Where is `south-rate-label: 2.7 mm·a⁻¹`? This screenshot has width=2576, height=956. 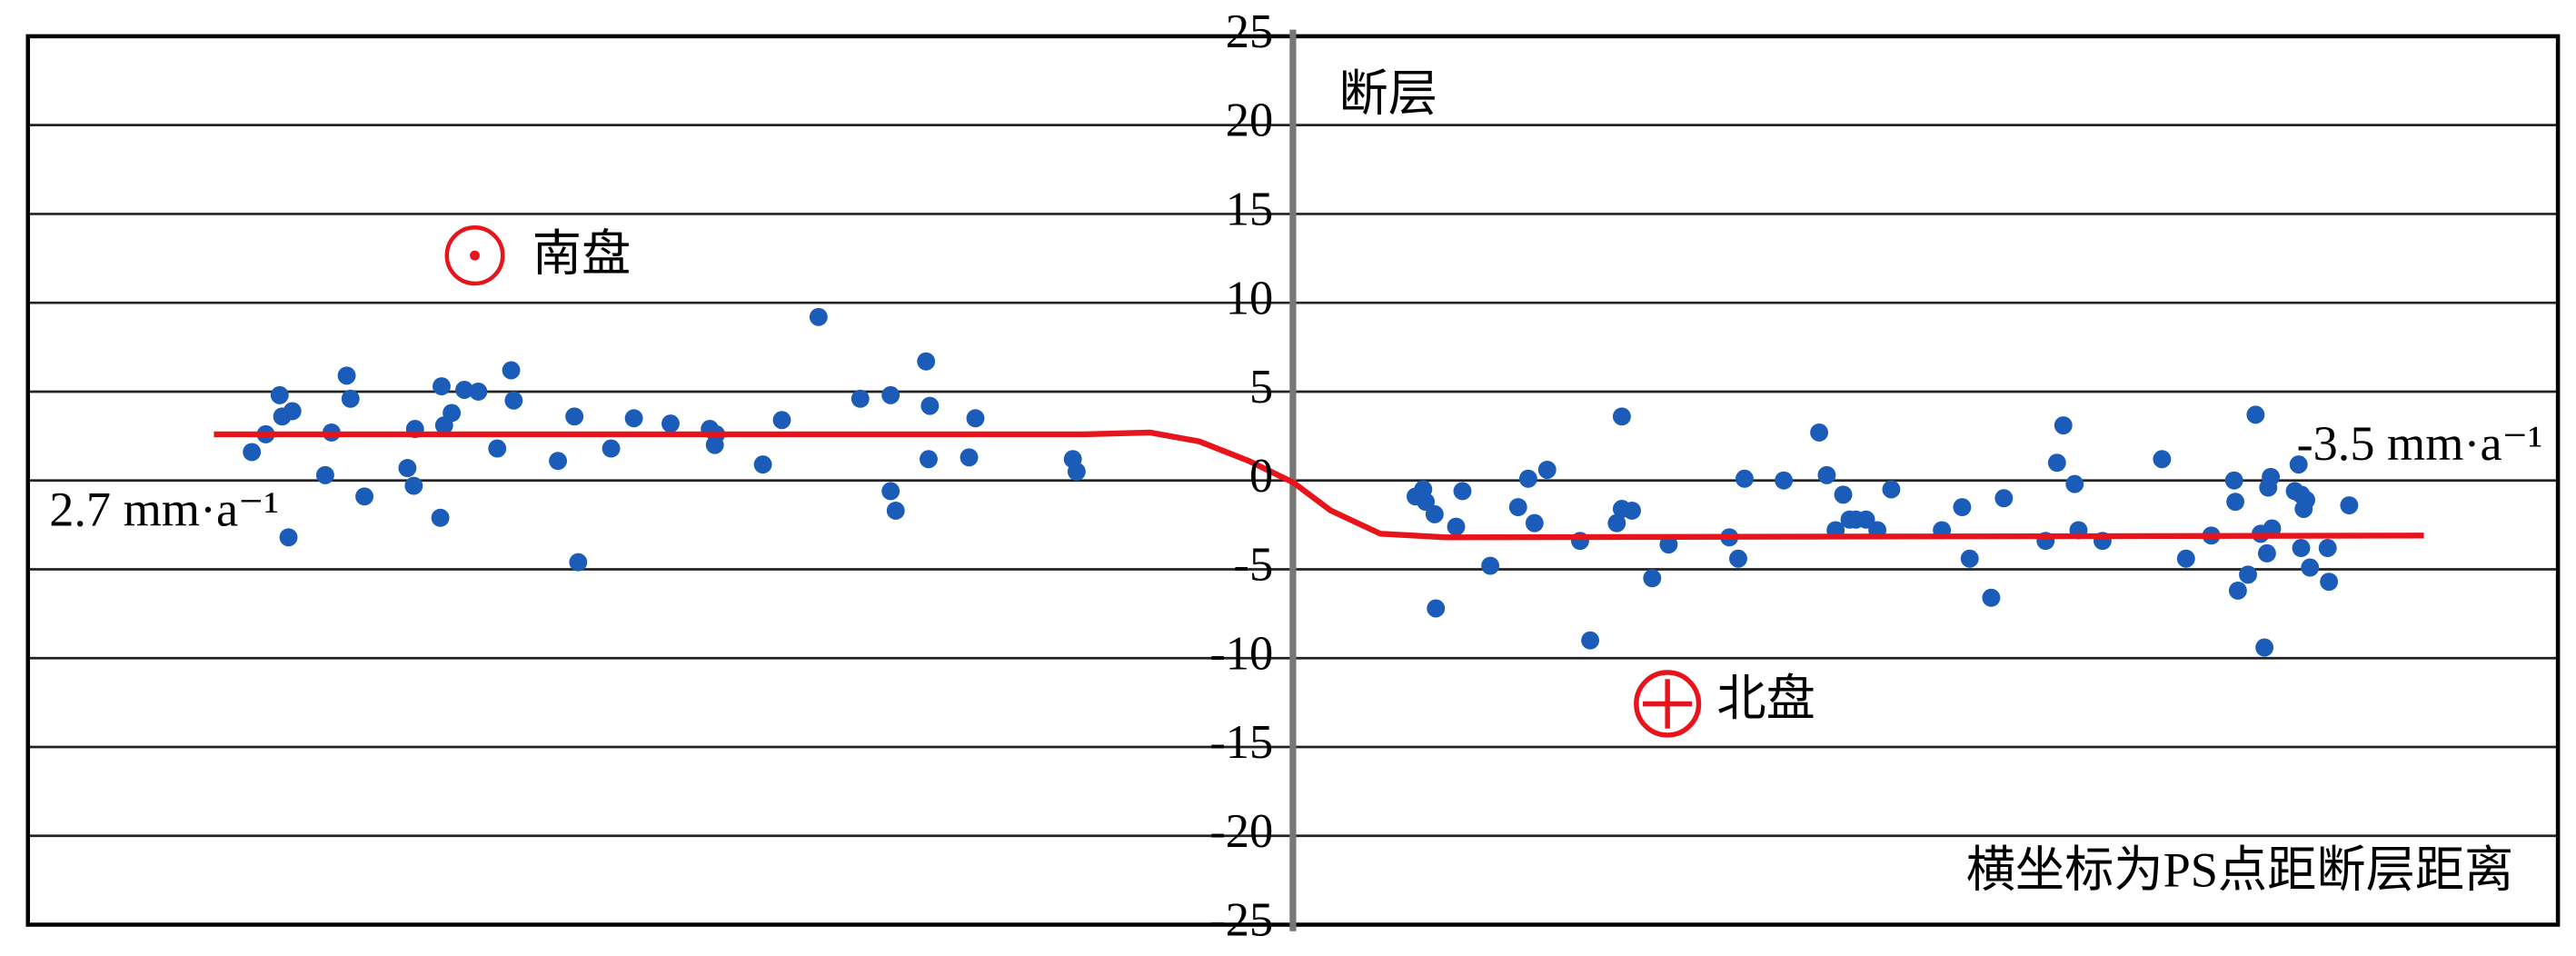 south-rate-label: 2.7 mm·a⁻¹ is located at coordinates (164, 509).